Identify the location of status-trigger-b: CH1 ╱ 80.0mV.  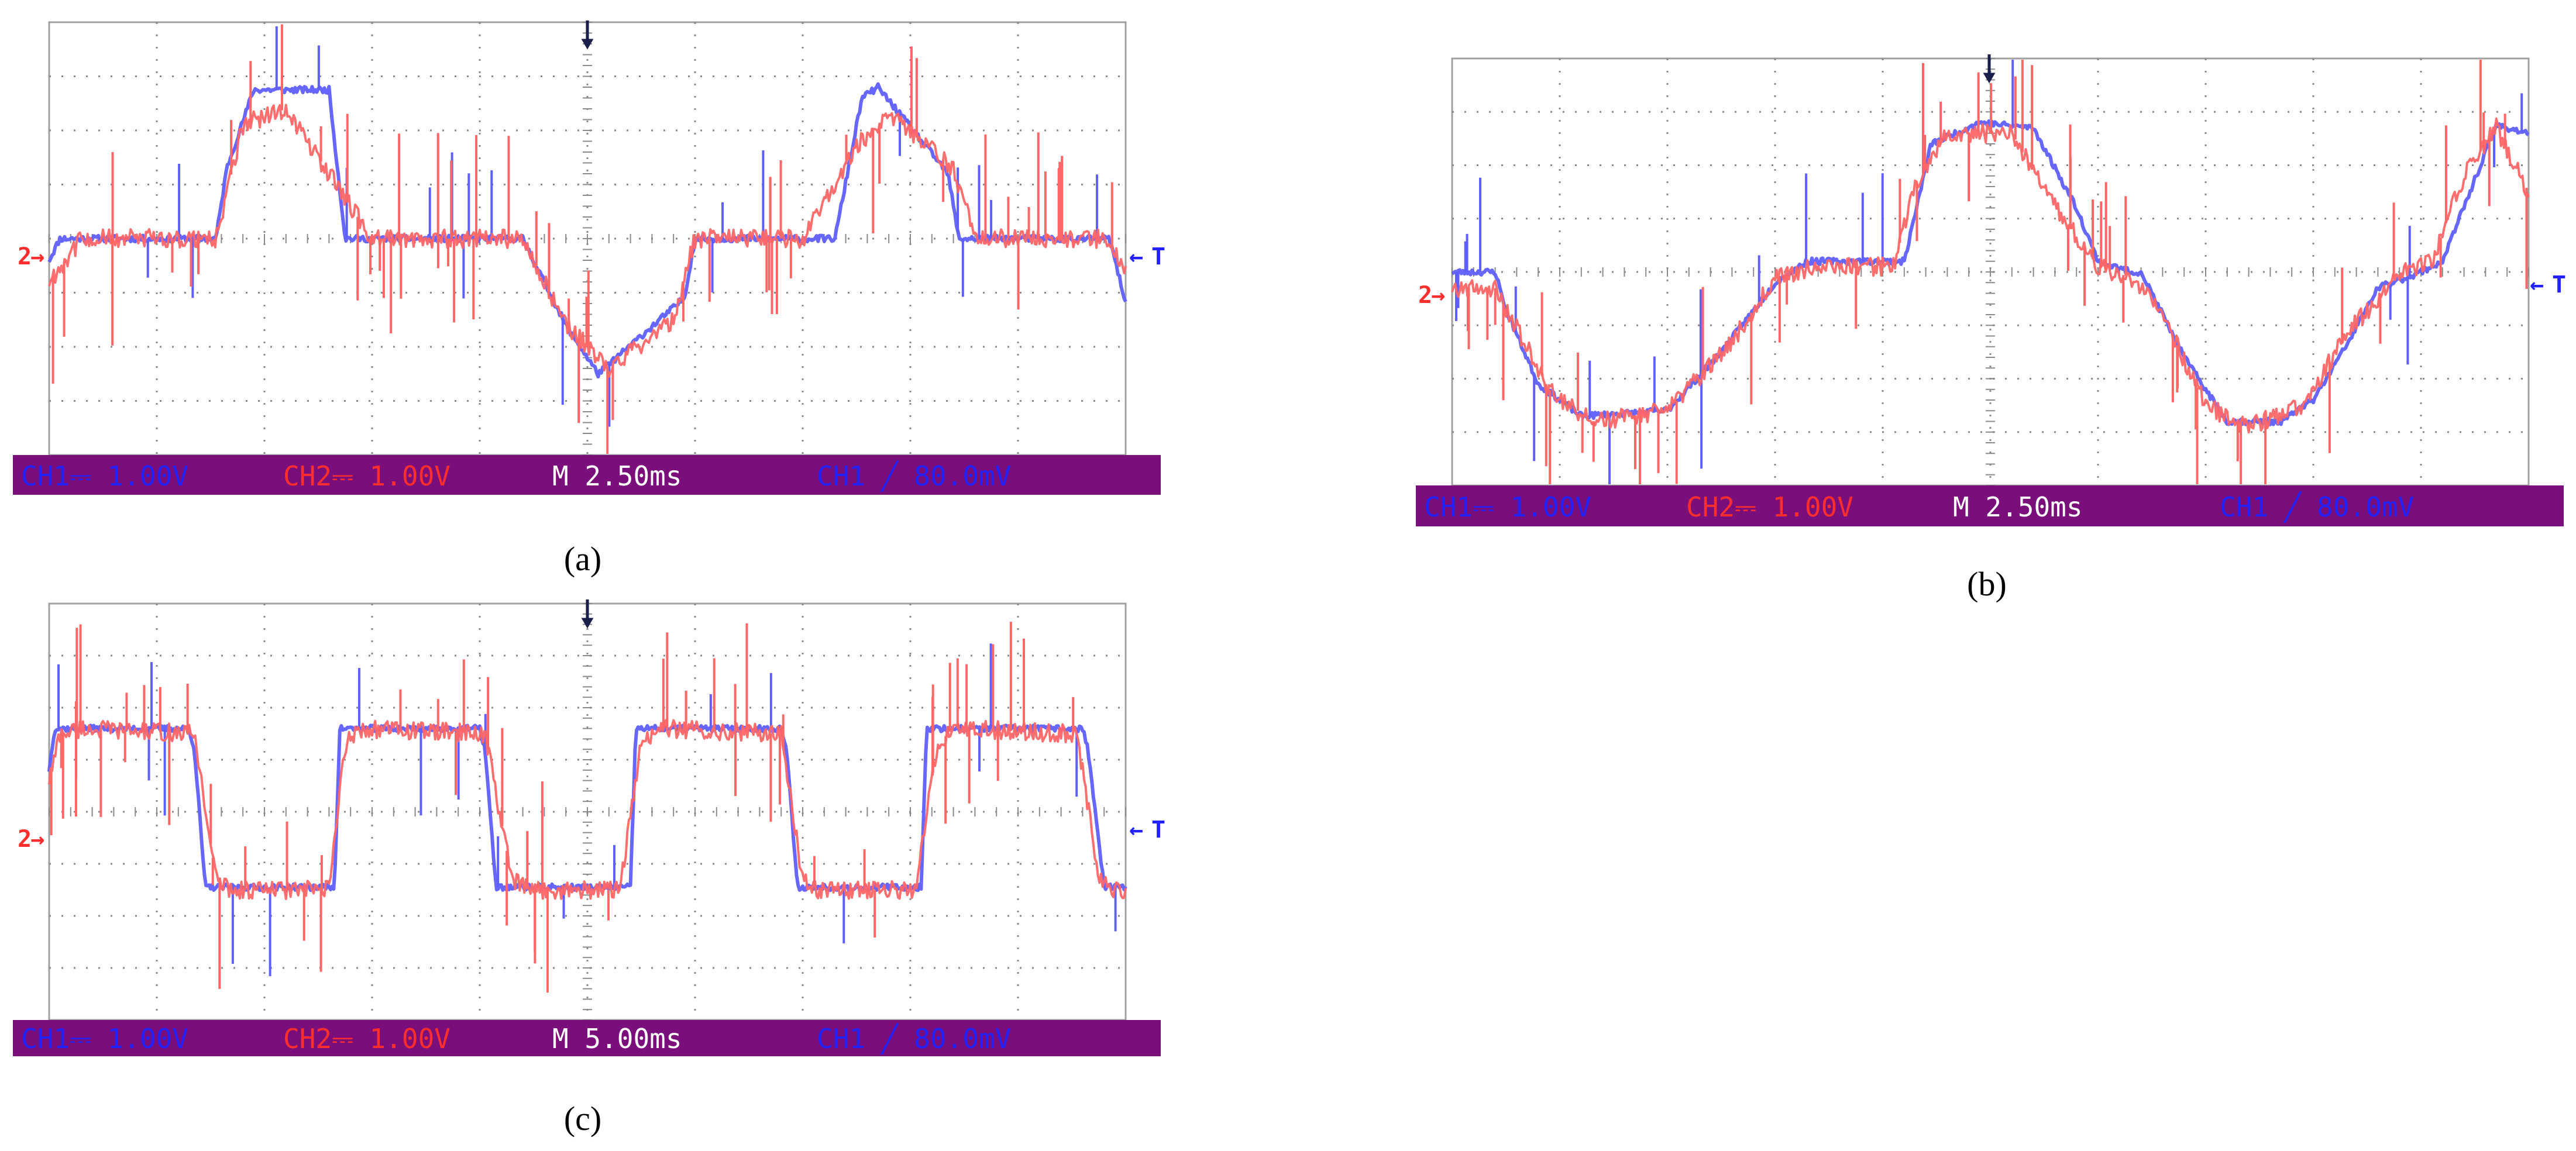
(2317, 507).